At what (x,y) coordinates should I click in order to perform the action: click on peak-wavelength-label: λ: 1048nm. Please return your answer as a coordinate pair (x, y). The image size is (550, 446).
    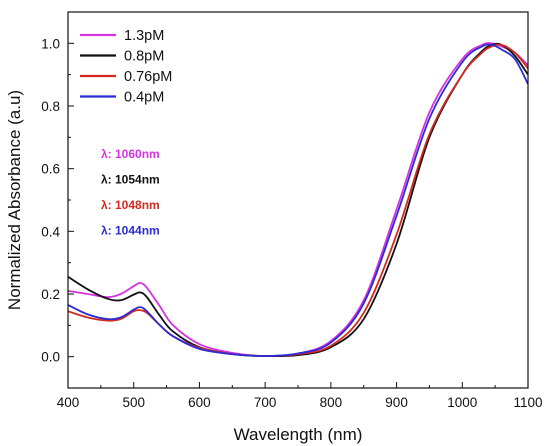
    Looking at the image, I should click on (130, 205).